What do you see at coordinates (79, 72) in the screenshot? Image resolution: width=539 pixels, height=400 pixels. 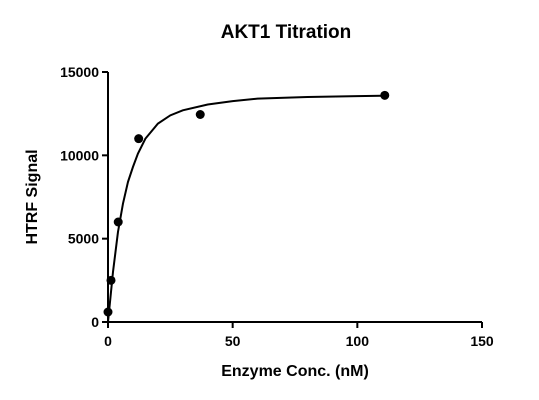 I see `y-tick-label: 15000` at bounding box center [79, 72].